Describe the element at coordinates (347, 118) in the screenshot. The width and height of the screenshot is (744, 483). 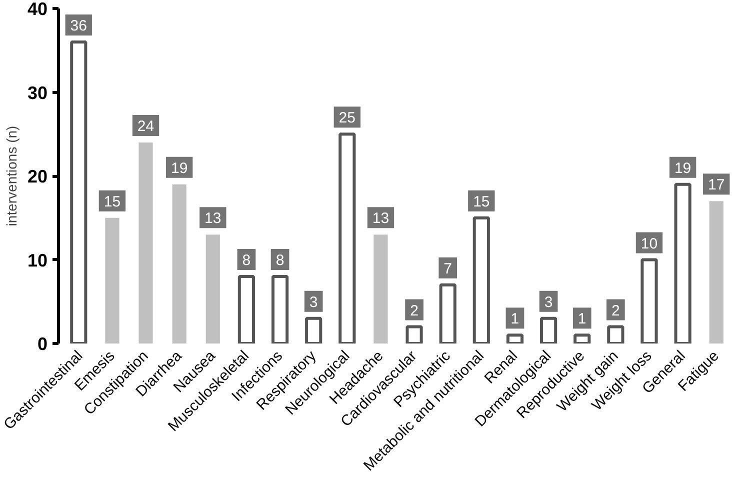
I see `data-label: 25` at that location.